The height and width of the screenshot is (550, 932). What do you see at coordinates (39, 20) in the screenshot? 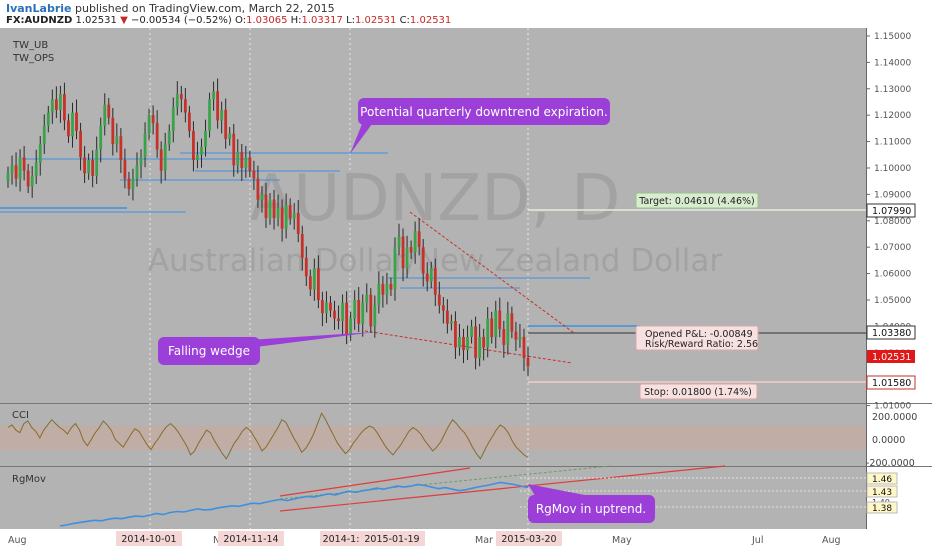
I see `symbol-name: FX:AUDNZD` at bounding box center [39, 20].